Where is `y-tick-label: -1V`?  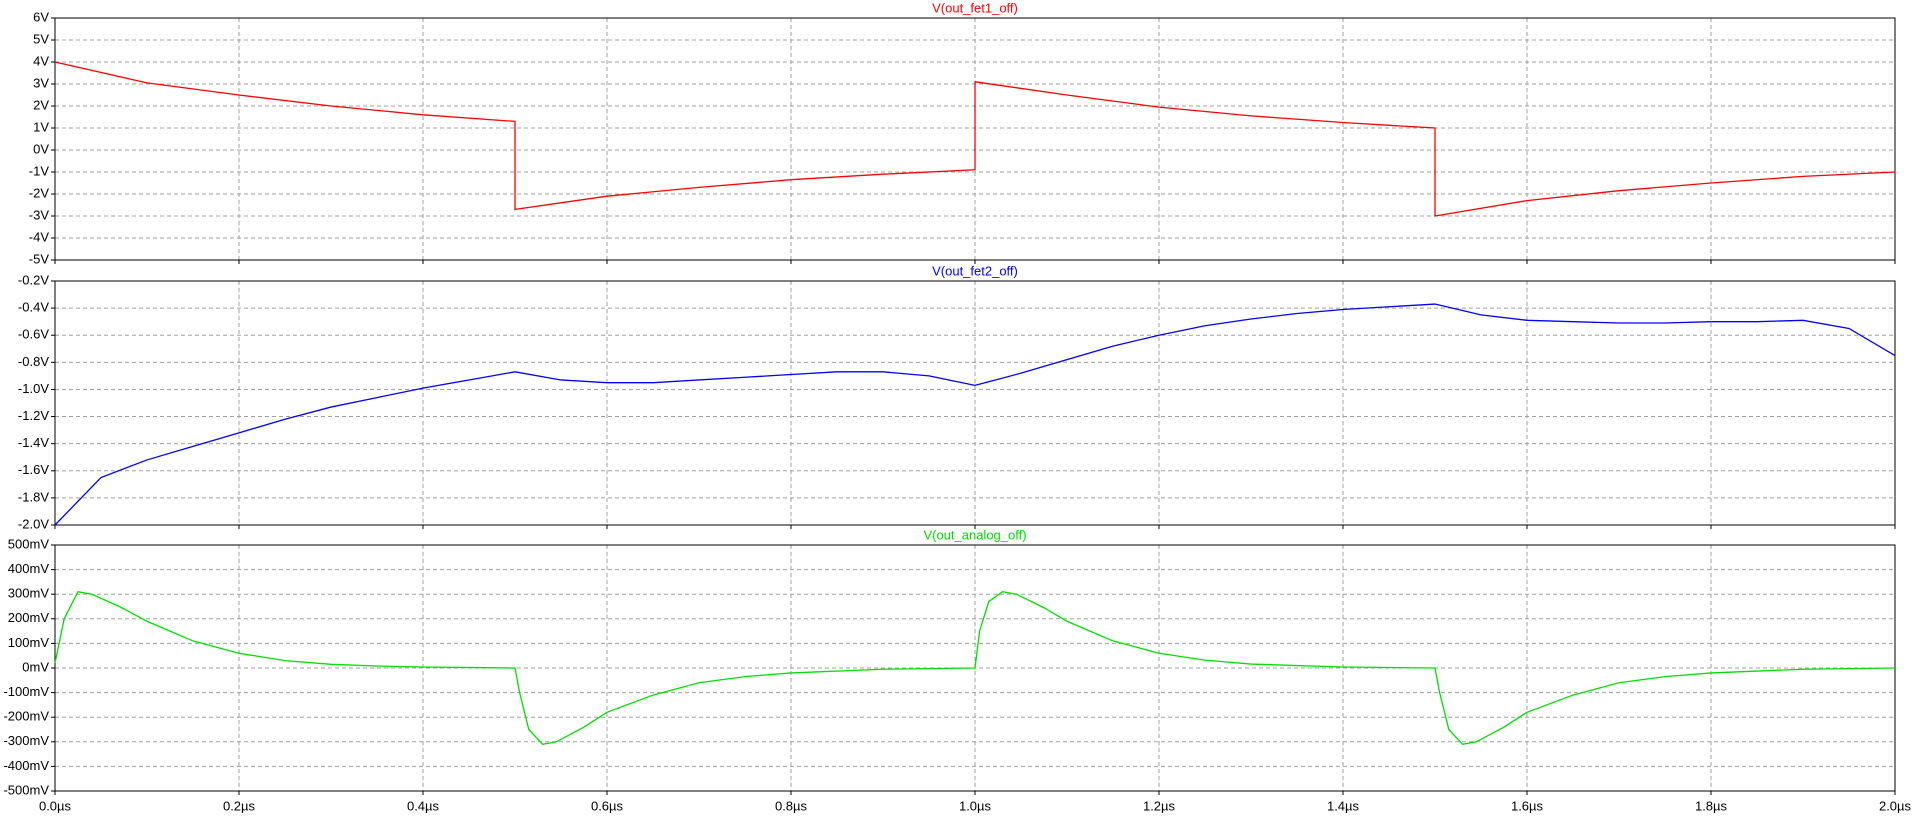 y-tick-label: -1V is located at coordinates (39, 170).